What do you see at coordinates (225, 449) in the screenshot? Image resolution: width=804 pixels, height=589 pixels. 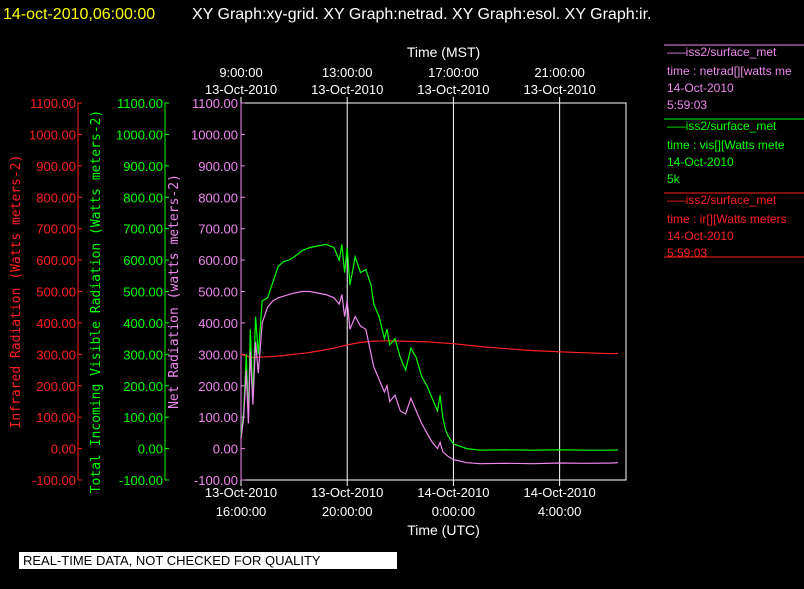 I see `y-tick-label-2: 0.00` at bounding box center [225, 449].